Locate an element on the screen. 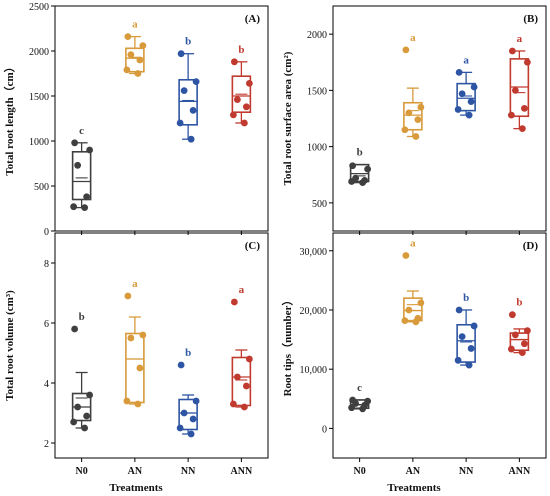 The width and height of the screenshot is (550, 496). y-tick-label: 0 is located at coordinates (46, 232).